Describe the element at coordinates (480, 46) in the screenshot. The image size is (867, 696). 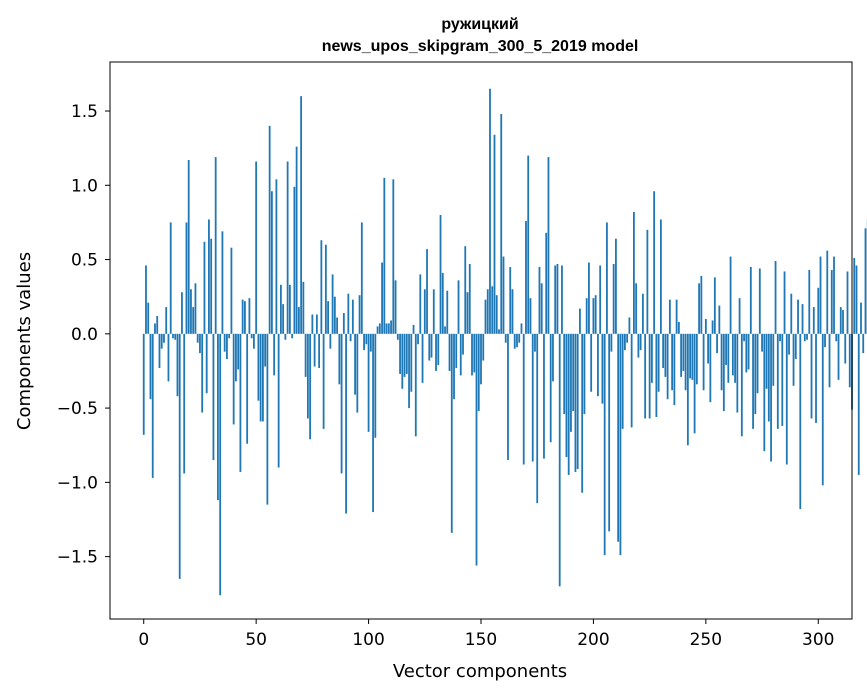
I see `chart-title-line-2: news_upos_skipgram_300_5_2019 model` at that location.